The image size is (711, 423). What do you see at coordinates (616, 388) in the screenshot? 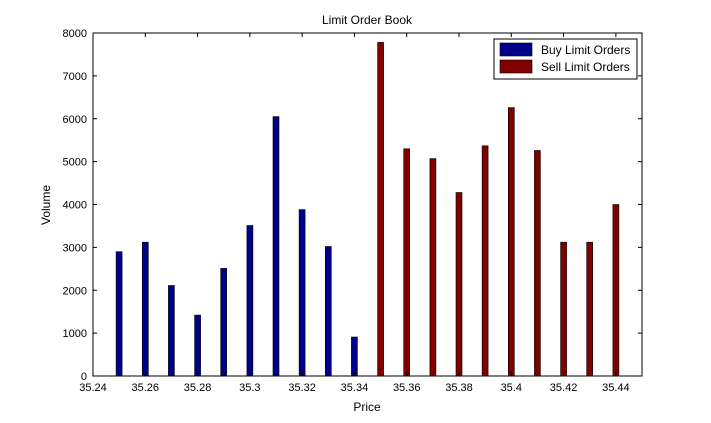
I see `x-tick-label-10: 35.44` at bounding box center [616, 388].